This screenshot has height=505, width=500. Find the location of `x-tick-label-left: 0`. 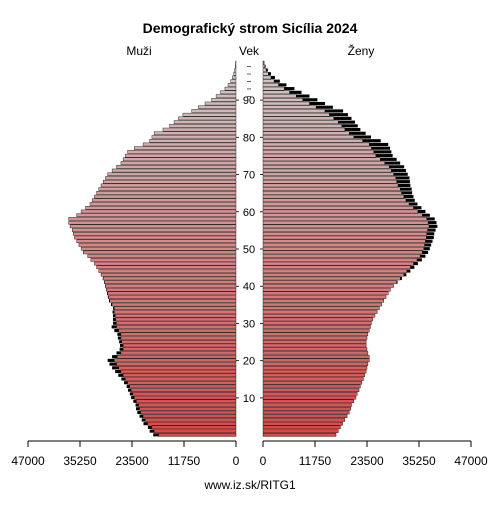

x-tick-label-left: 0 is located at coordinates (236, 461).